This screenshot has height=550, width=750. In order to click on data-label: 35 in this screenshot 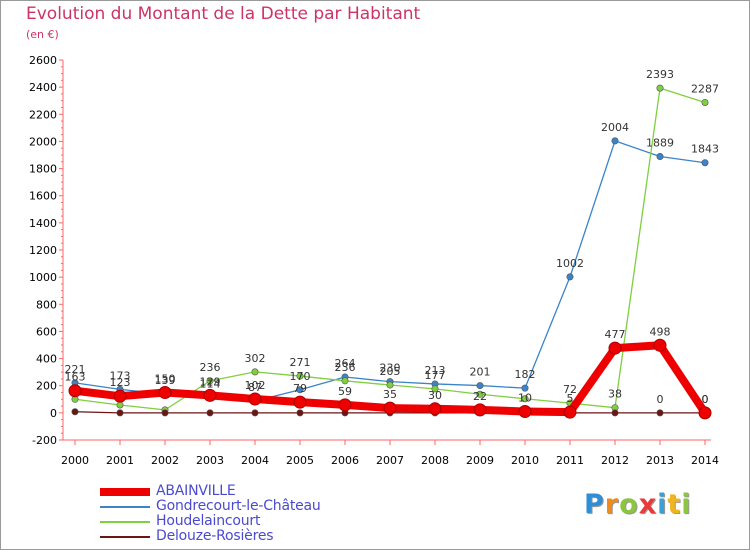, I will do `click(390, 394)`.